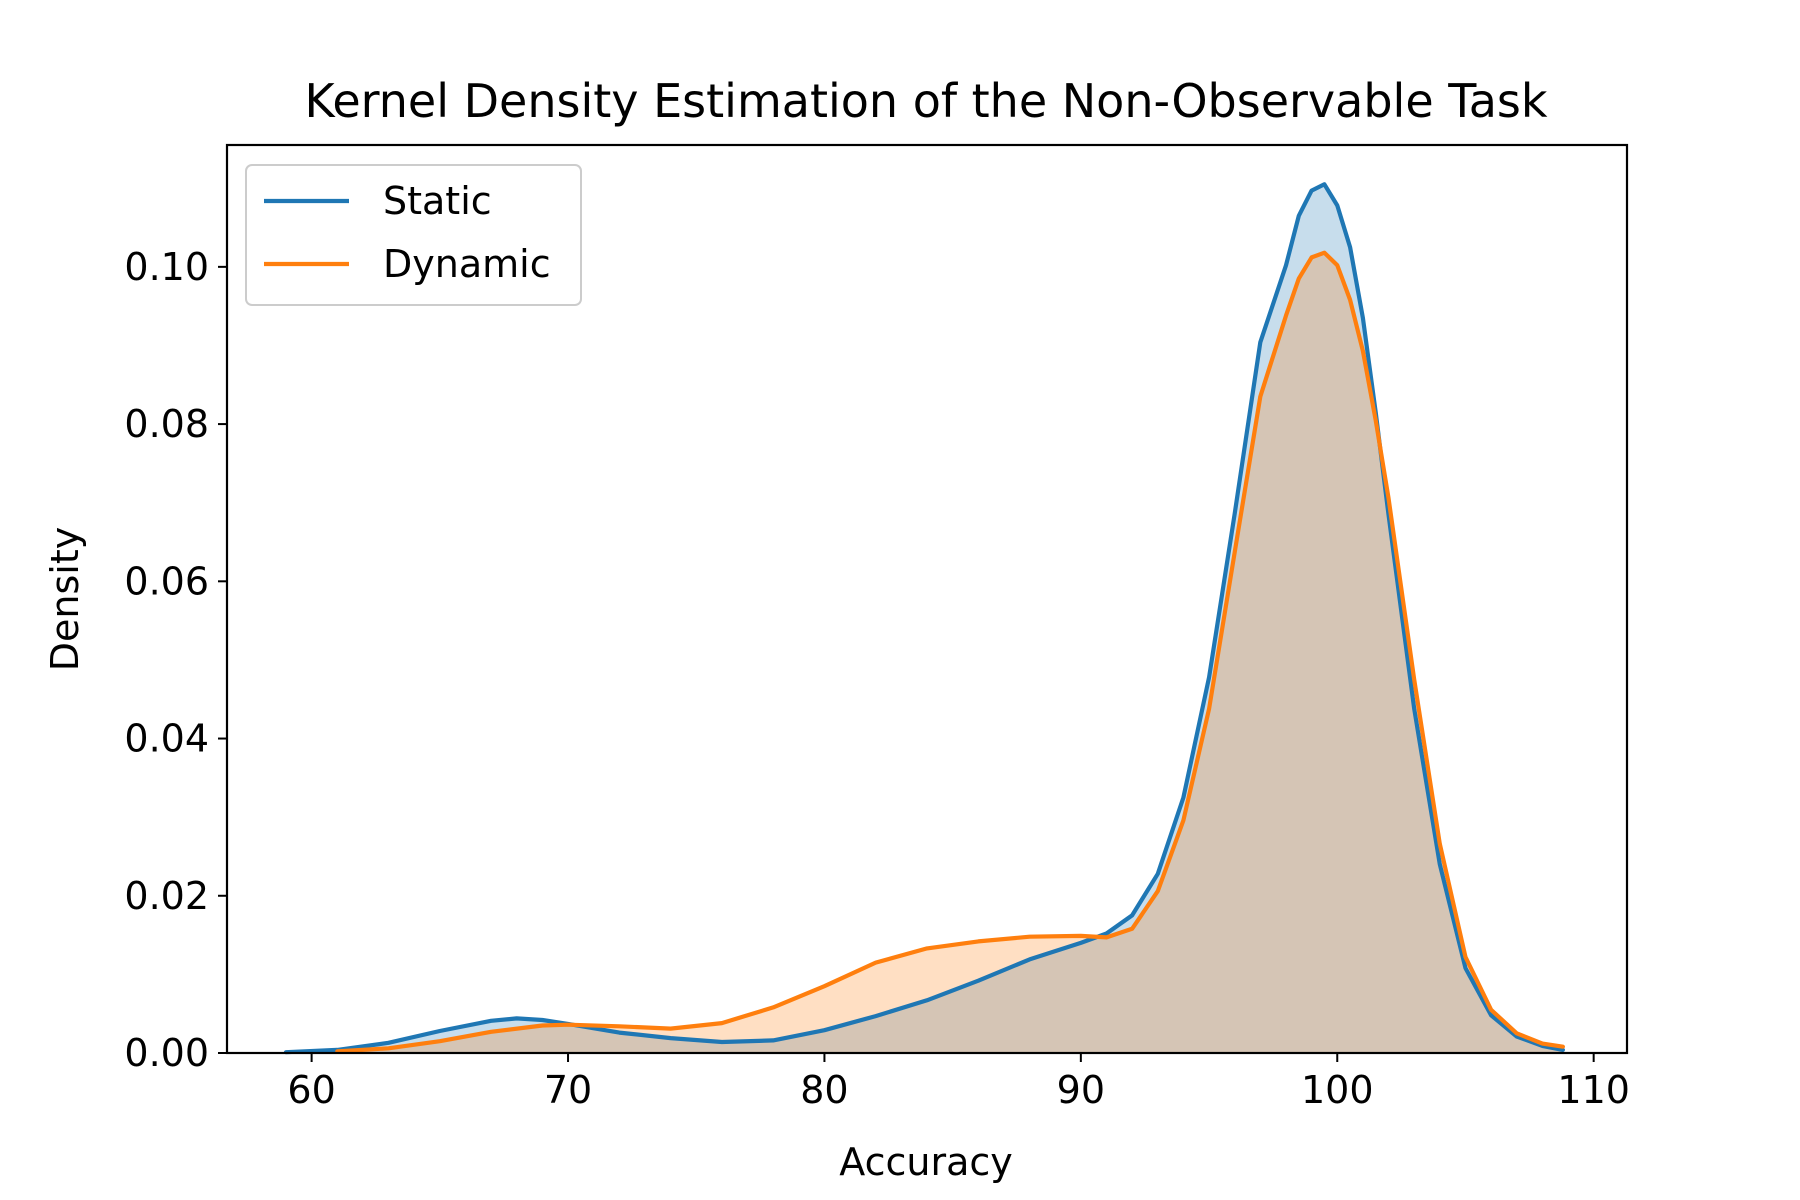  Describe the element at coordinates (467, 264) in the screenshot. I see `legend-label-dynamic: Dynamic` at that location.